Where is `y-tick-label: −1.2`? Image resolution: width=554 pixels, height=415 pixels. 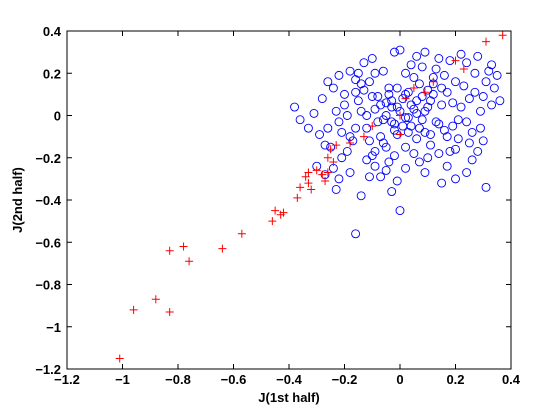
y-tick-label: −1.2 is located at coordinates (48, 369).